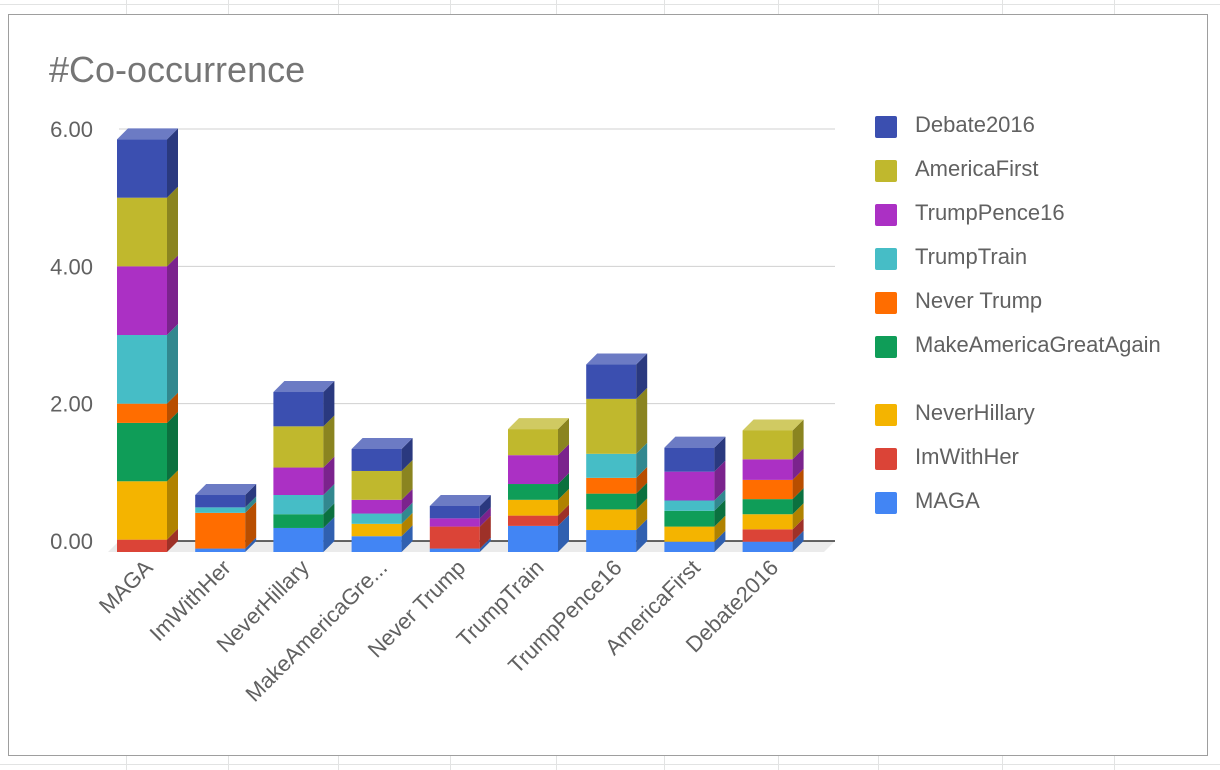 This screenshot has width=1220, height=770. What do you see at coordinates (177, 69) in the screenshot?
I see `chart-title: #Co-occurrence` at bounding box center [177, 69].